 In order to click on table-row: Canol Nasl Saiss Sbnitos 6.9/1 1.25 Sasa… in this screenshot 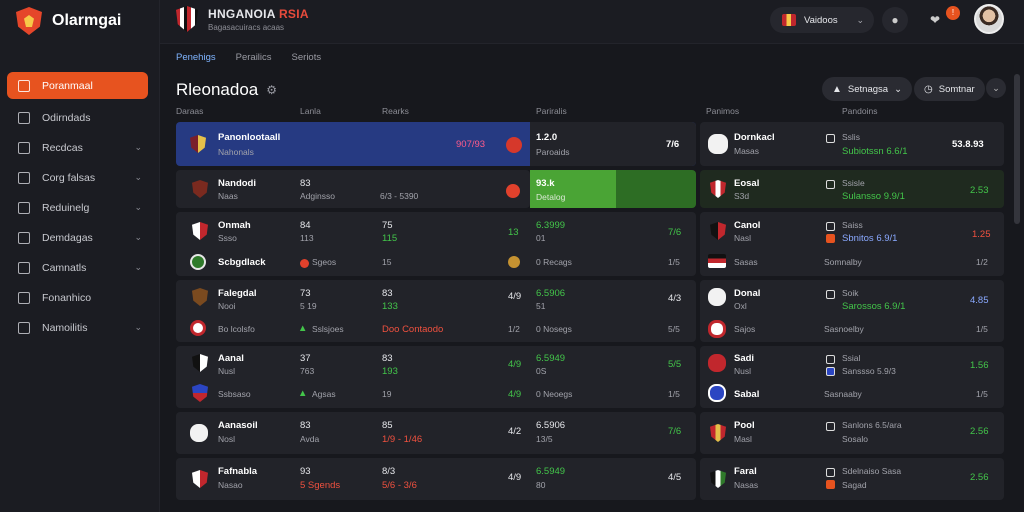, I will do `click(852, 244)`.